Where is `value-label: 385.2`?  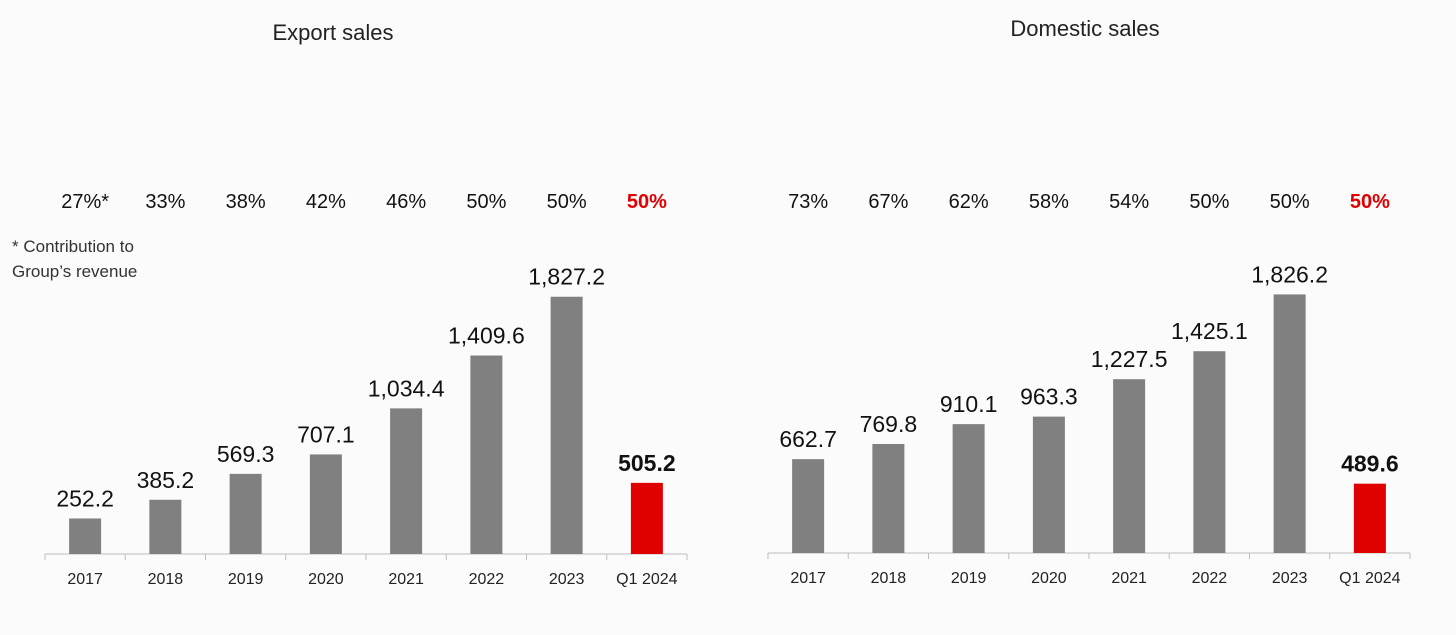 value-label: 385.2 is located at coordinates (166, 480).